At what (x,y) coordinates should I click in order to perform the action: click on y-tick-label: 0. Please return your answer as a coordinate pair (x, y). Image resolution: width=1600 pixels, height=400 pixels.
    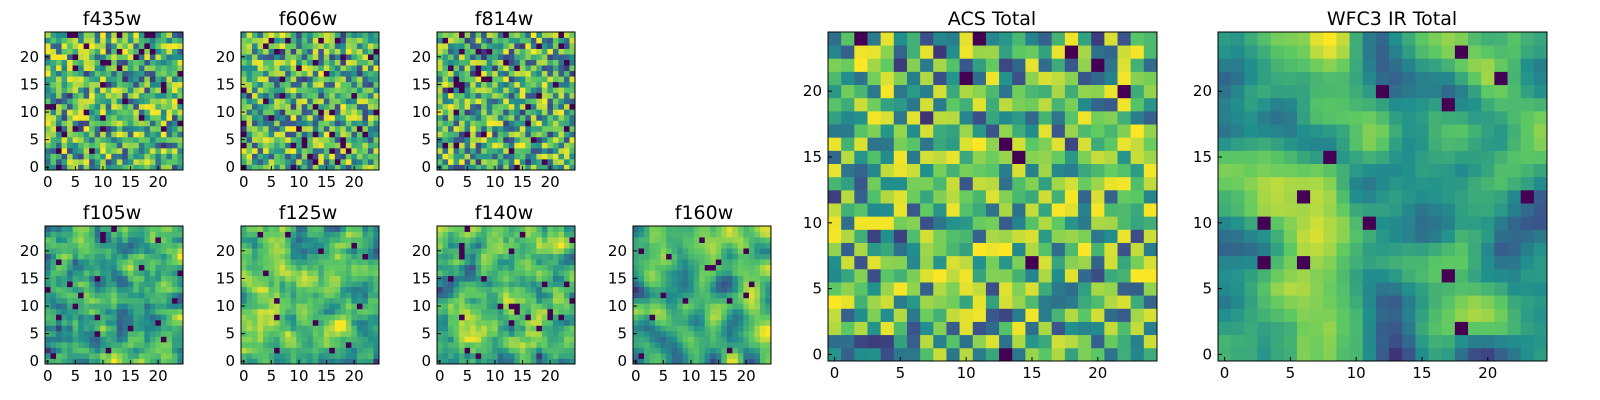
    Looking at the image, I should click on (426, 167).